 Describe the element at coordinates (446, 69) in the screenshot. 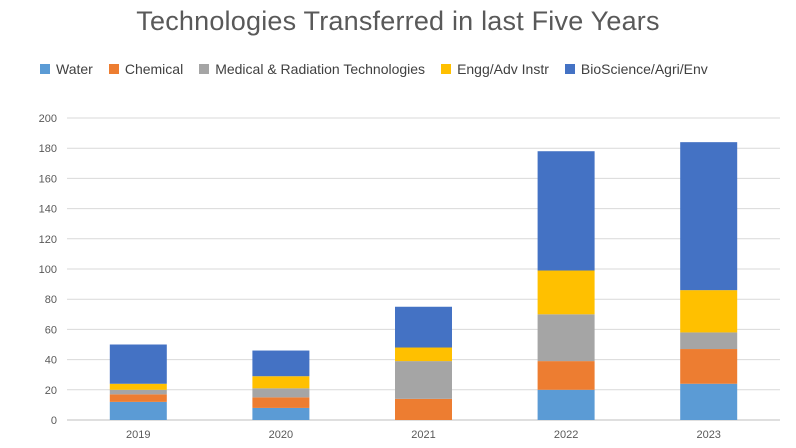

I see `legend-swatch-engg` at that location.